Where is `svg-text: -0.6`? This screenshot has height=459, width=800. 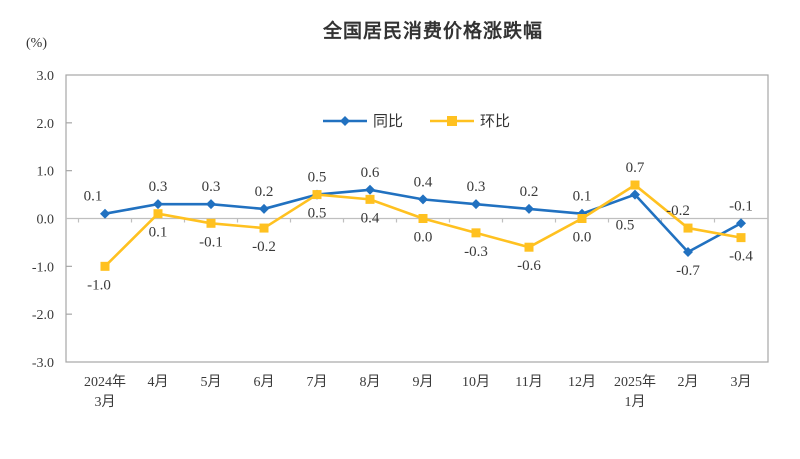 svg-text: -0.6 is located at coordinates (529, 266).